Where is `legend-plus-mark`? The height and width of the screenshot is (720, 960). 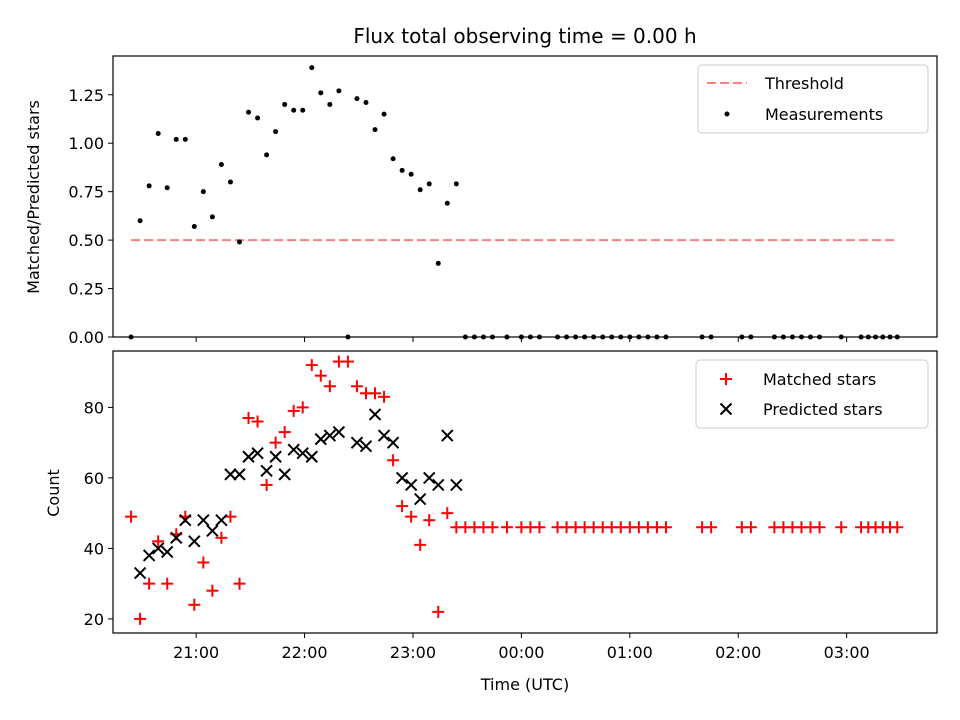
legend-plus-mark is located at coordinates (726, 379).